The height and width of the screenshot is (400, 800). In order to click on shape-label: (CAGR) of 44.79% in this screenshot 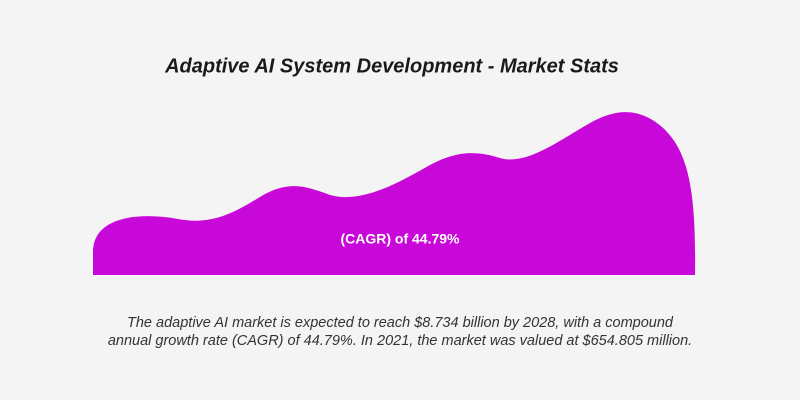, I will do `click(400, 239)`.